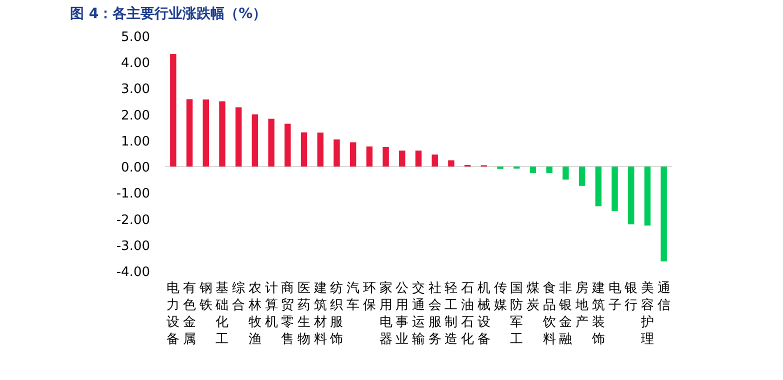 This screenshot has width=783, height=380. Describe the element at coordinates (135, 168) in the screenshot. I see `y-tick-label: 0.00` at that location.